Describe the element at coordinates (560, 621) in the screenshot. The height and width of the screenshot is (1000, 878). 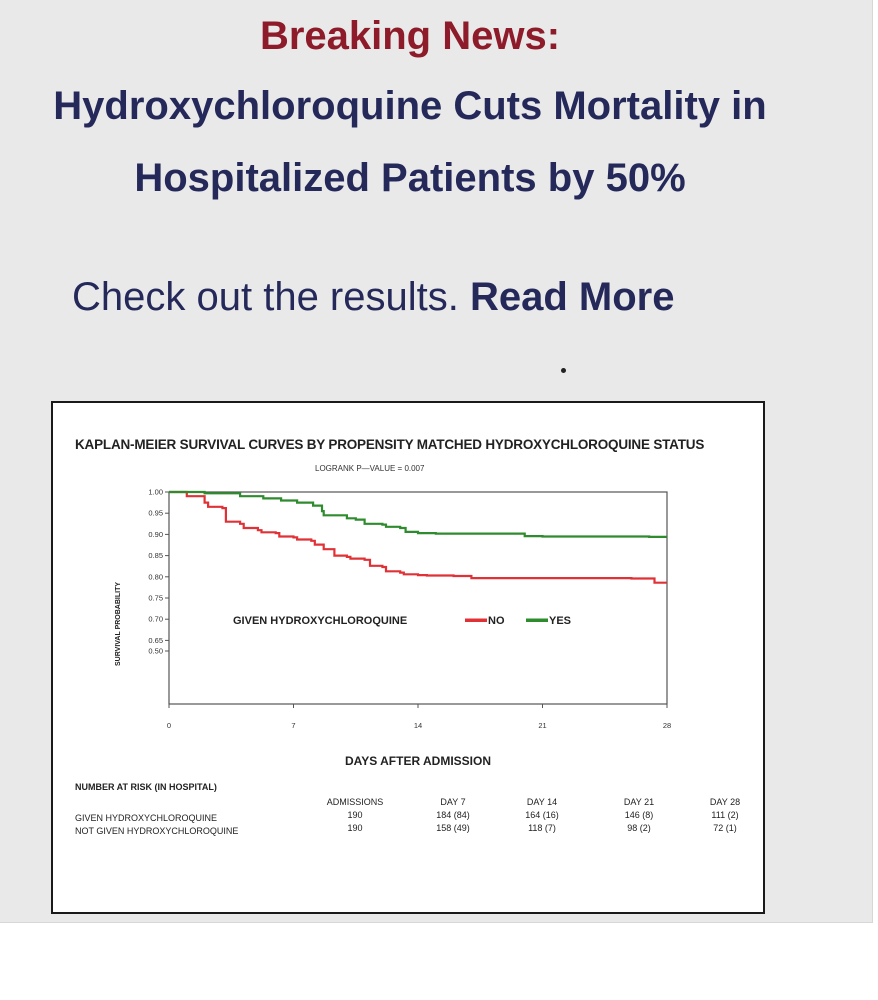
I see `legend-label-yes: YES` at that location.